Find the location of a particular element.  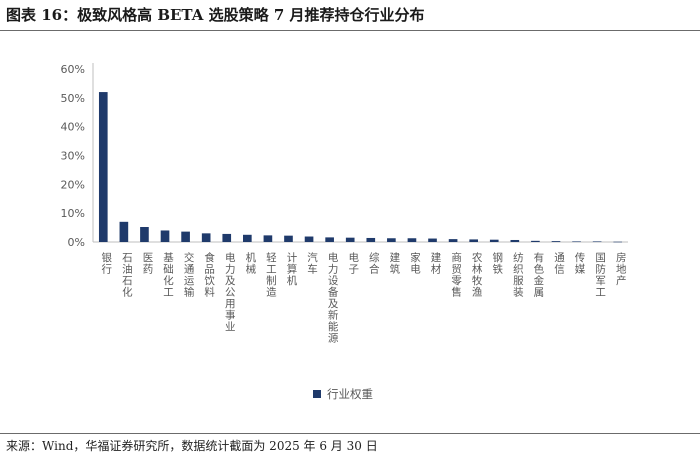

page-title: 图表 16：极致风格高 BETA 选股策略 7 月推荐持仓行业分布 is located at coordinates (215, 15).